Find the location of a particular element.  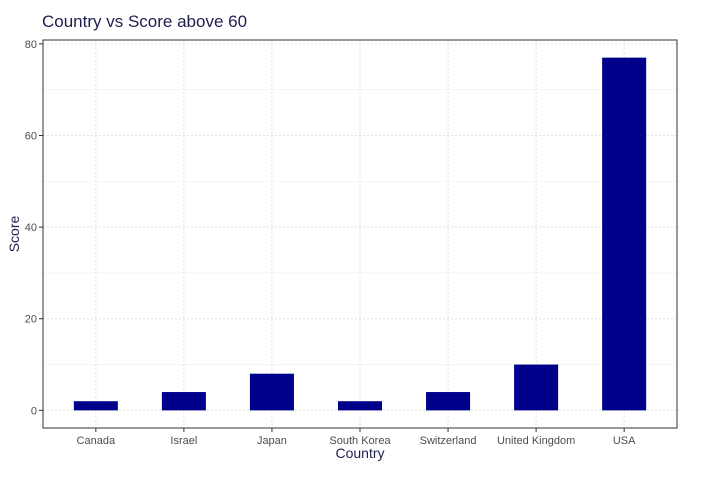

x-tick-label: Canada is located at coordinates (96, 441).